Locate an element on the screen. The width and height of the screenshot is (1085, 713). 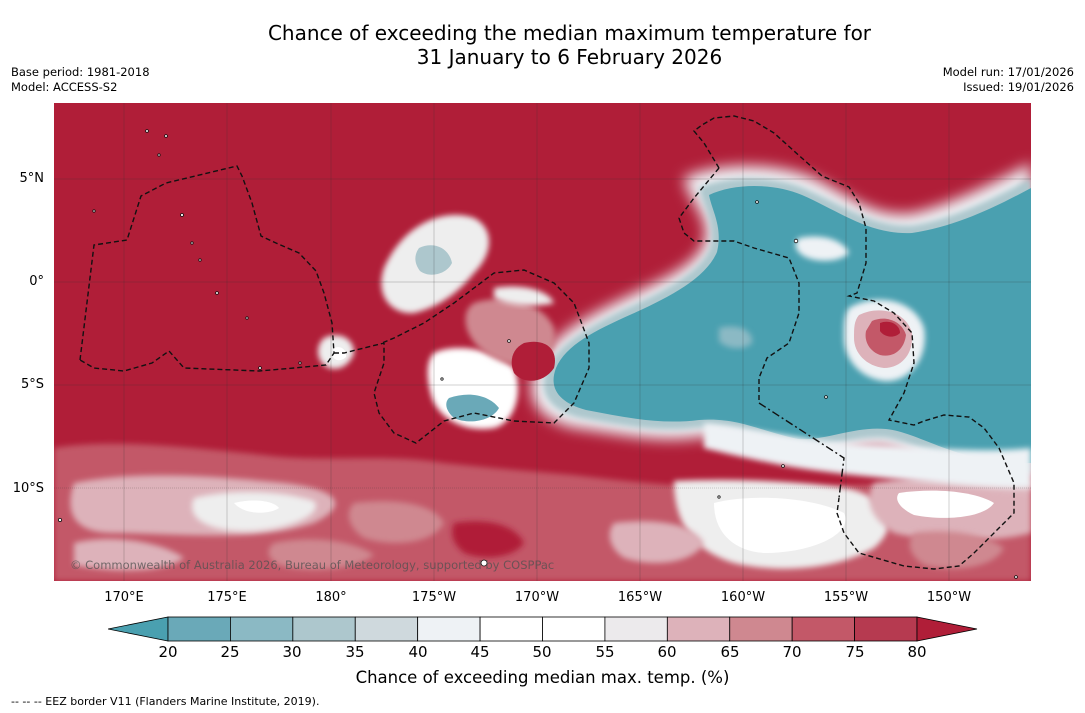
lat-label-5n: 5°N is located at coordinates (32, 178).